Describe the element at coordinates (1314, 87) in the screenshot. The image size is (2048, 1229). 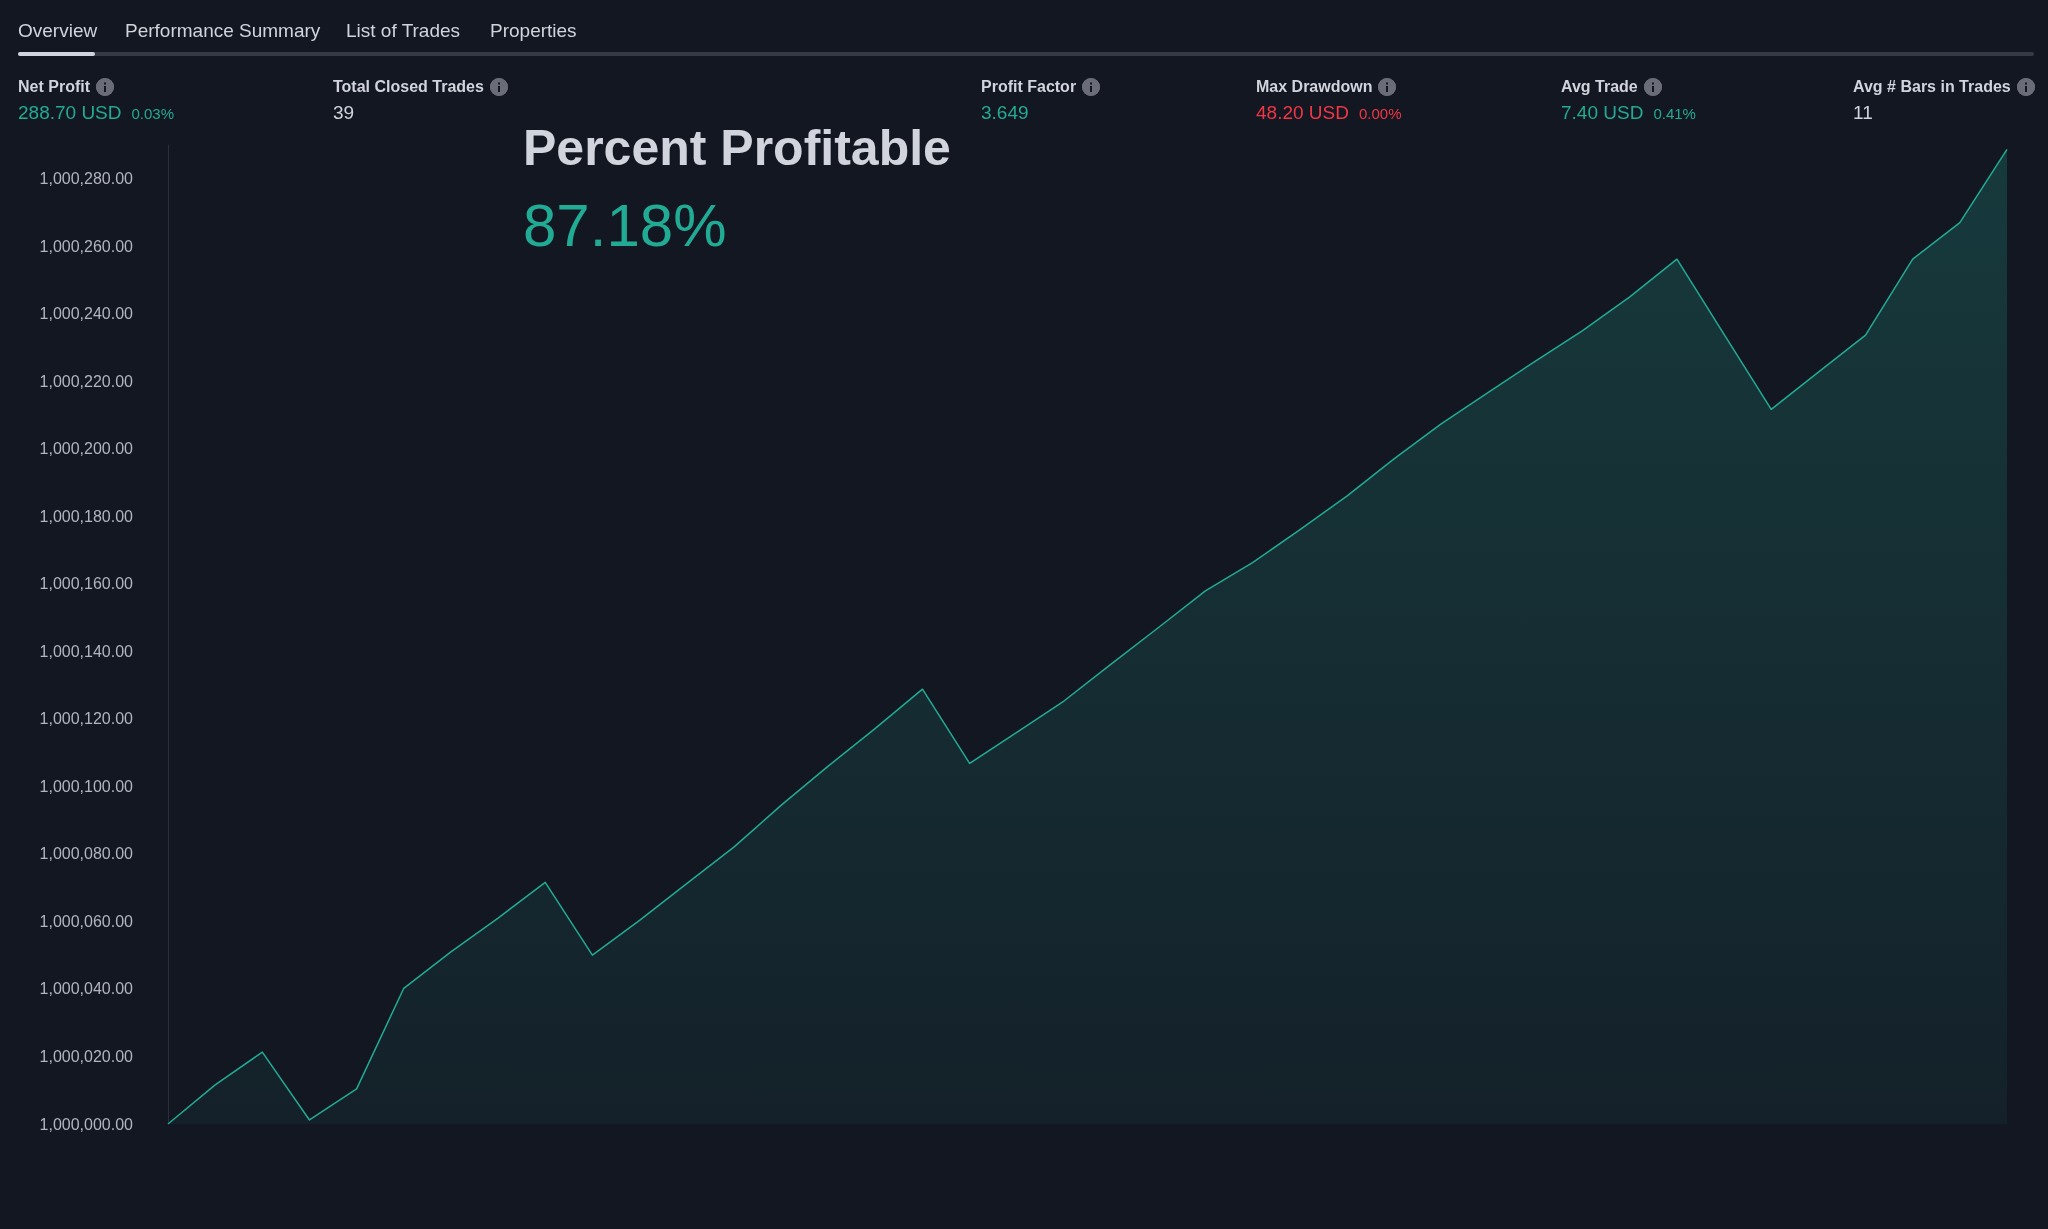
I see `text: Max Drawdown` at that location.